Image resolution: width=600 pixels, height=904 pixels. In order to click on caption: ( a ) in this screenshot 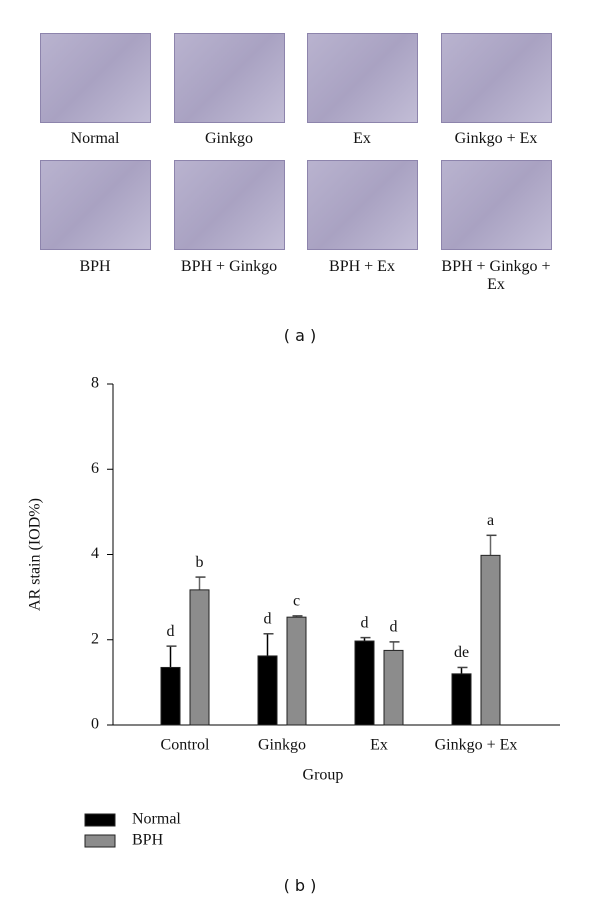, I will do `click(300, 335)`.